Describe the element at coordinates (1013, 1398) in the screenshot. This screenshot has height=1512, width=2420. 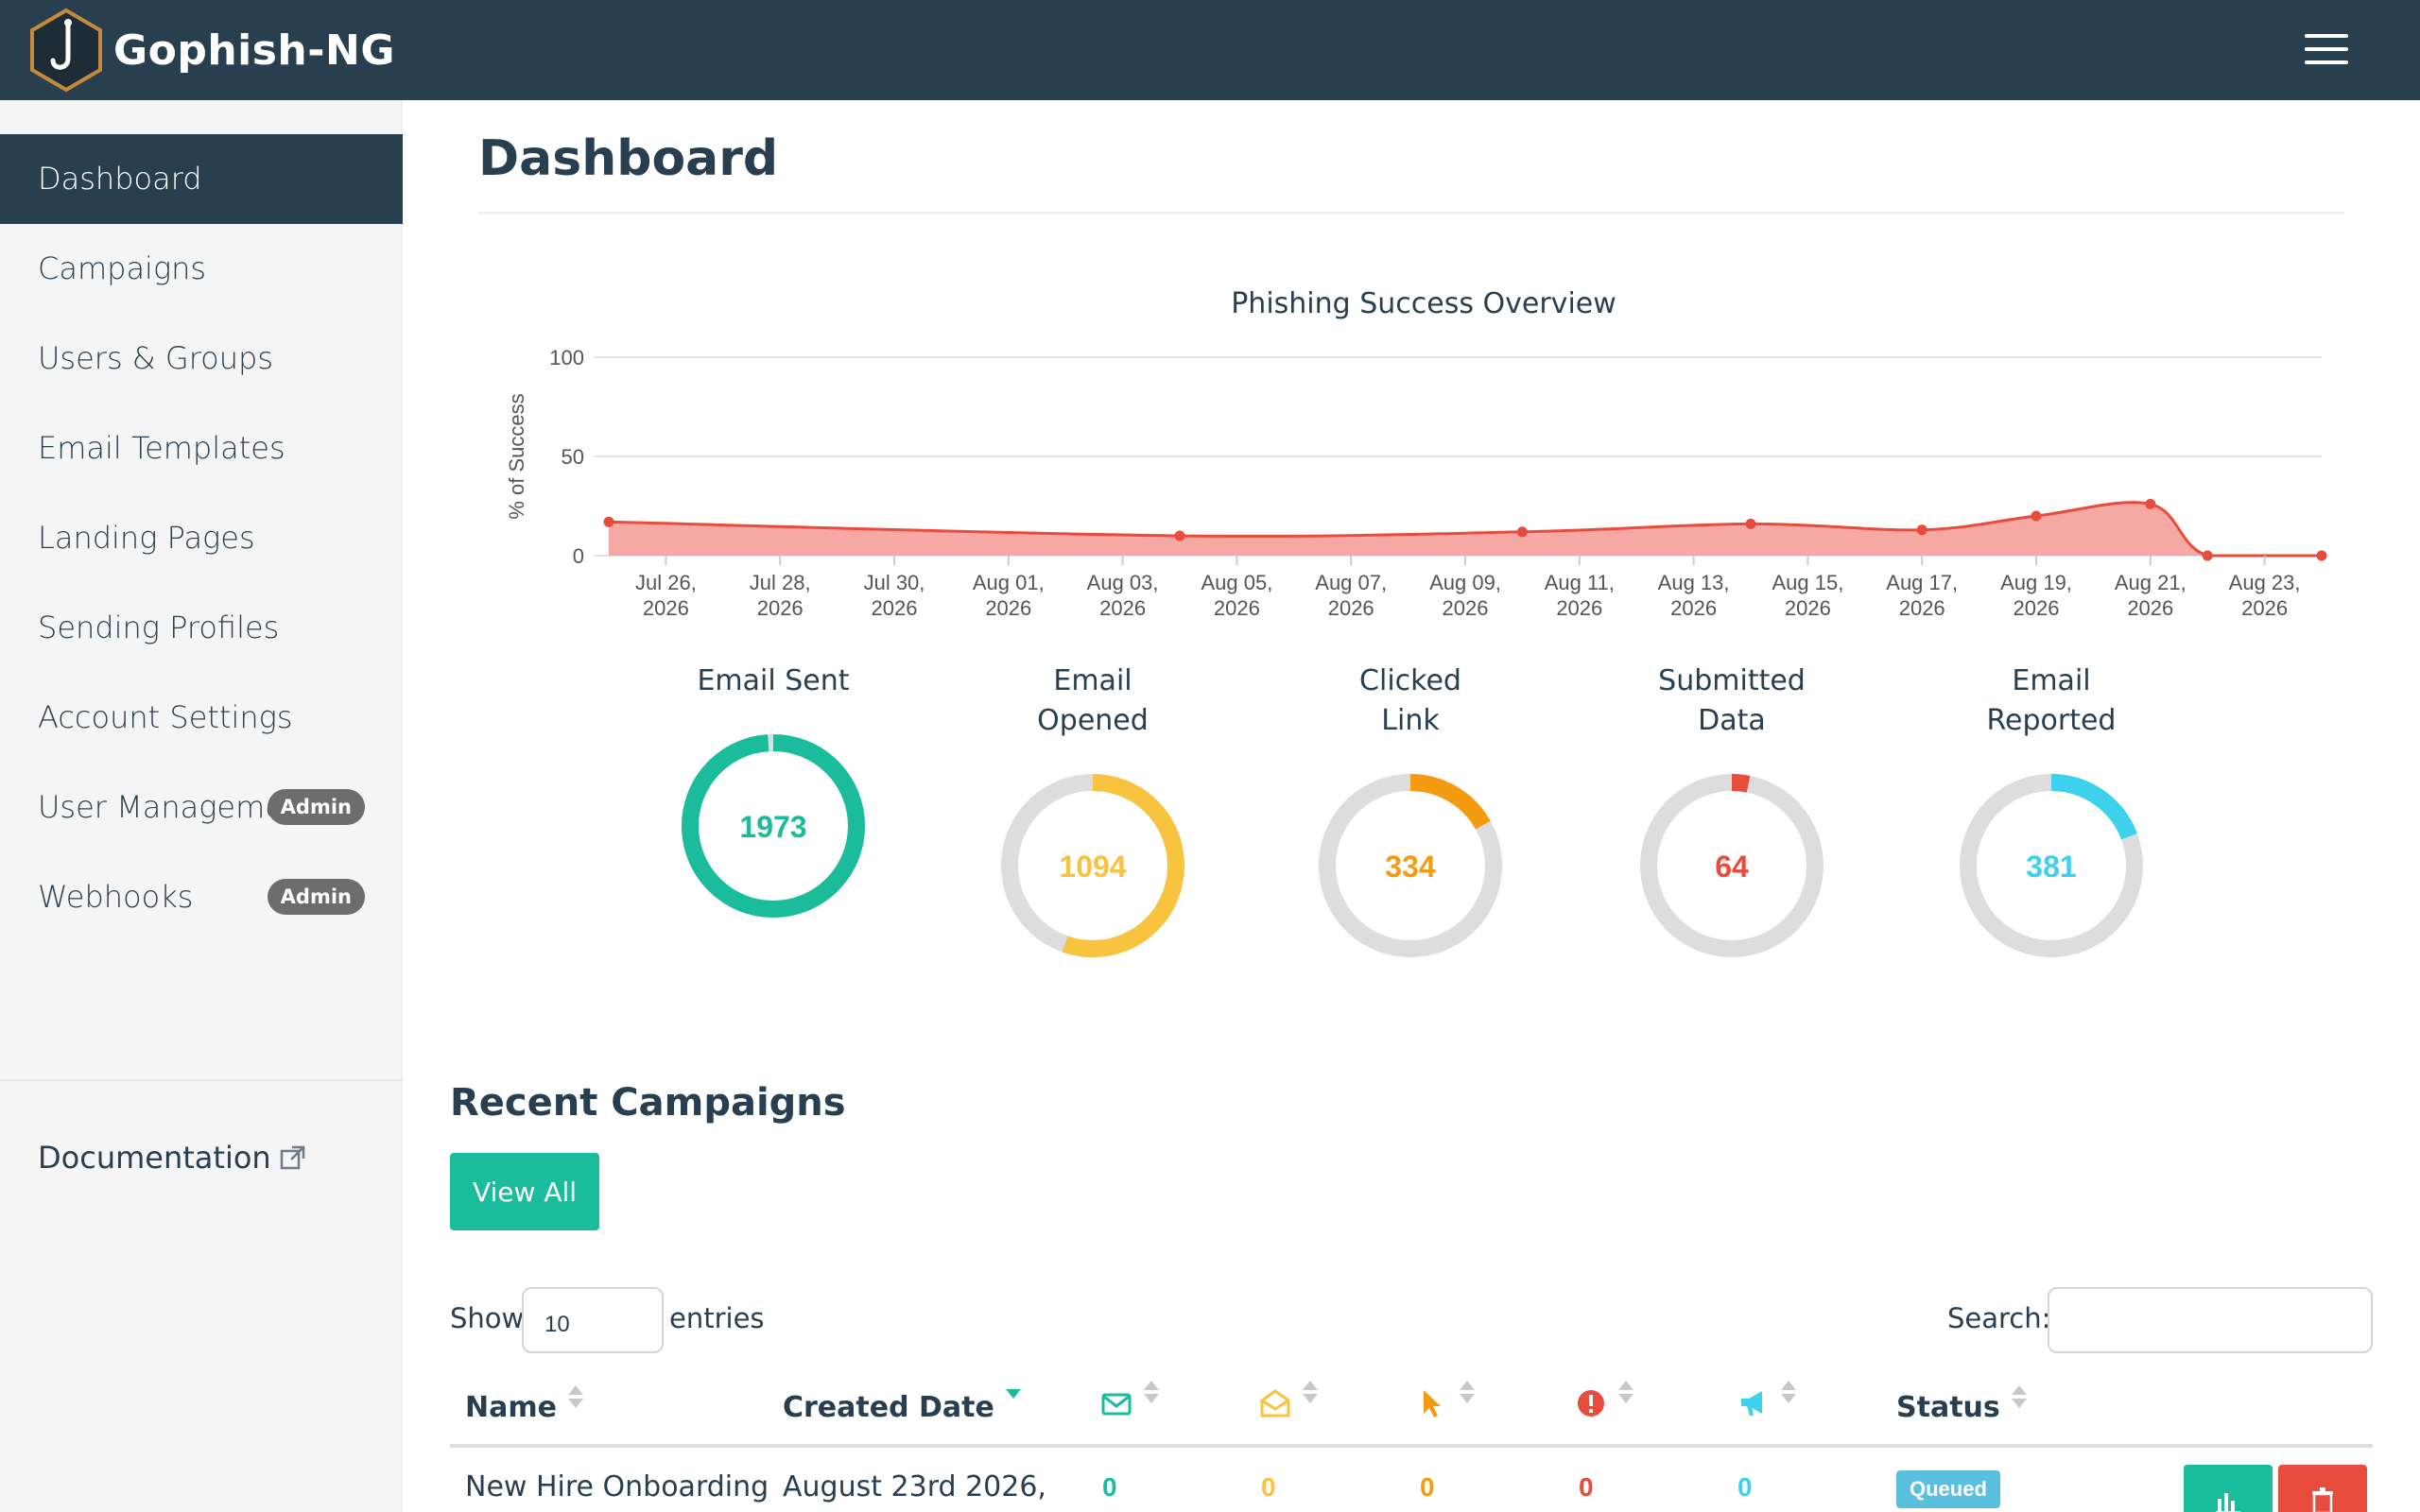
I see `sort-desc-icon` at that location.